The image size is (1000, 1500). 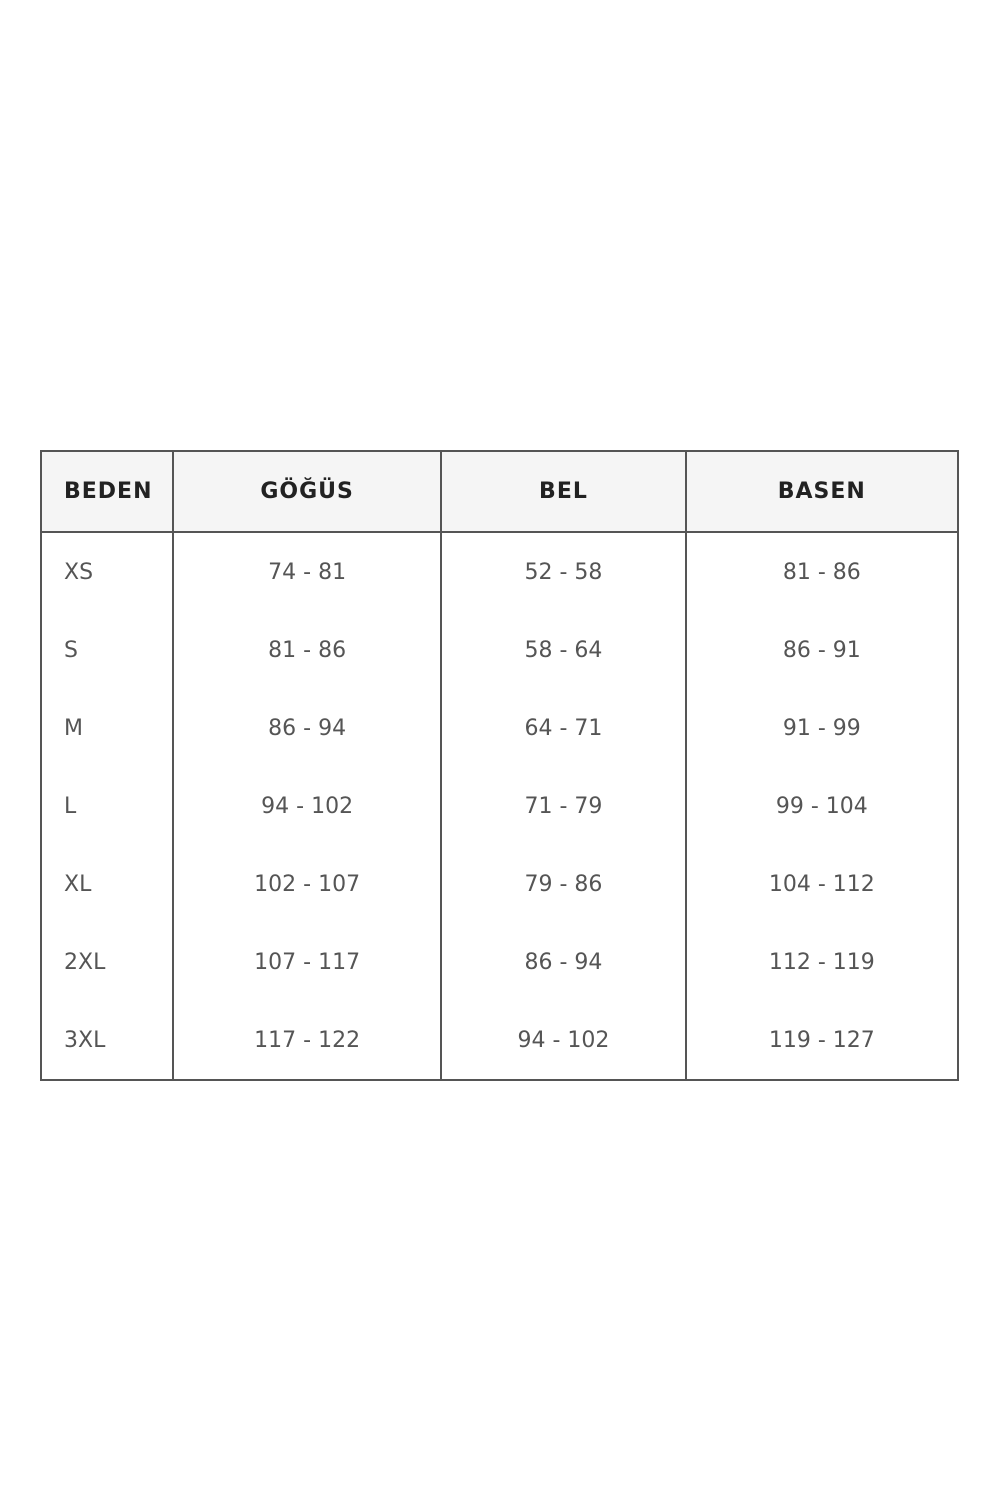 I want to click on header-basen: BASEN, so click(x=822, y=491).